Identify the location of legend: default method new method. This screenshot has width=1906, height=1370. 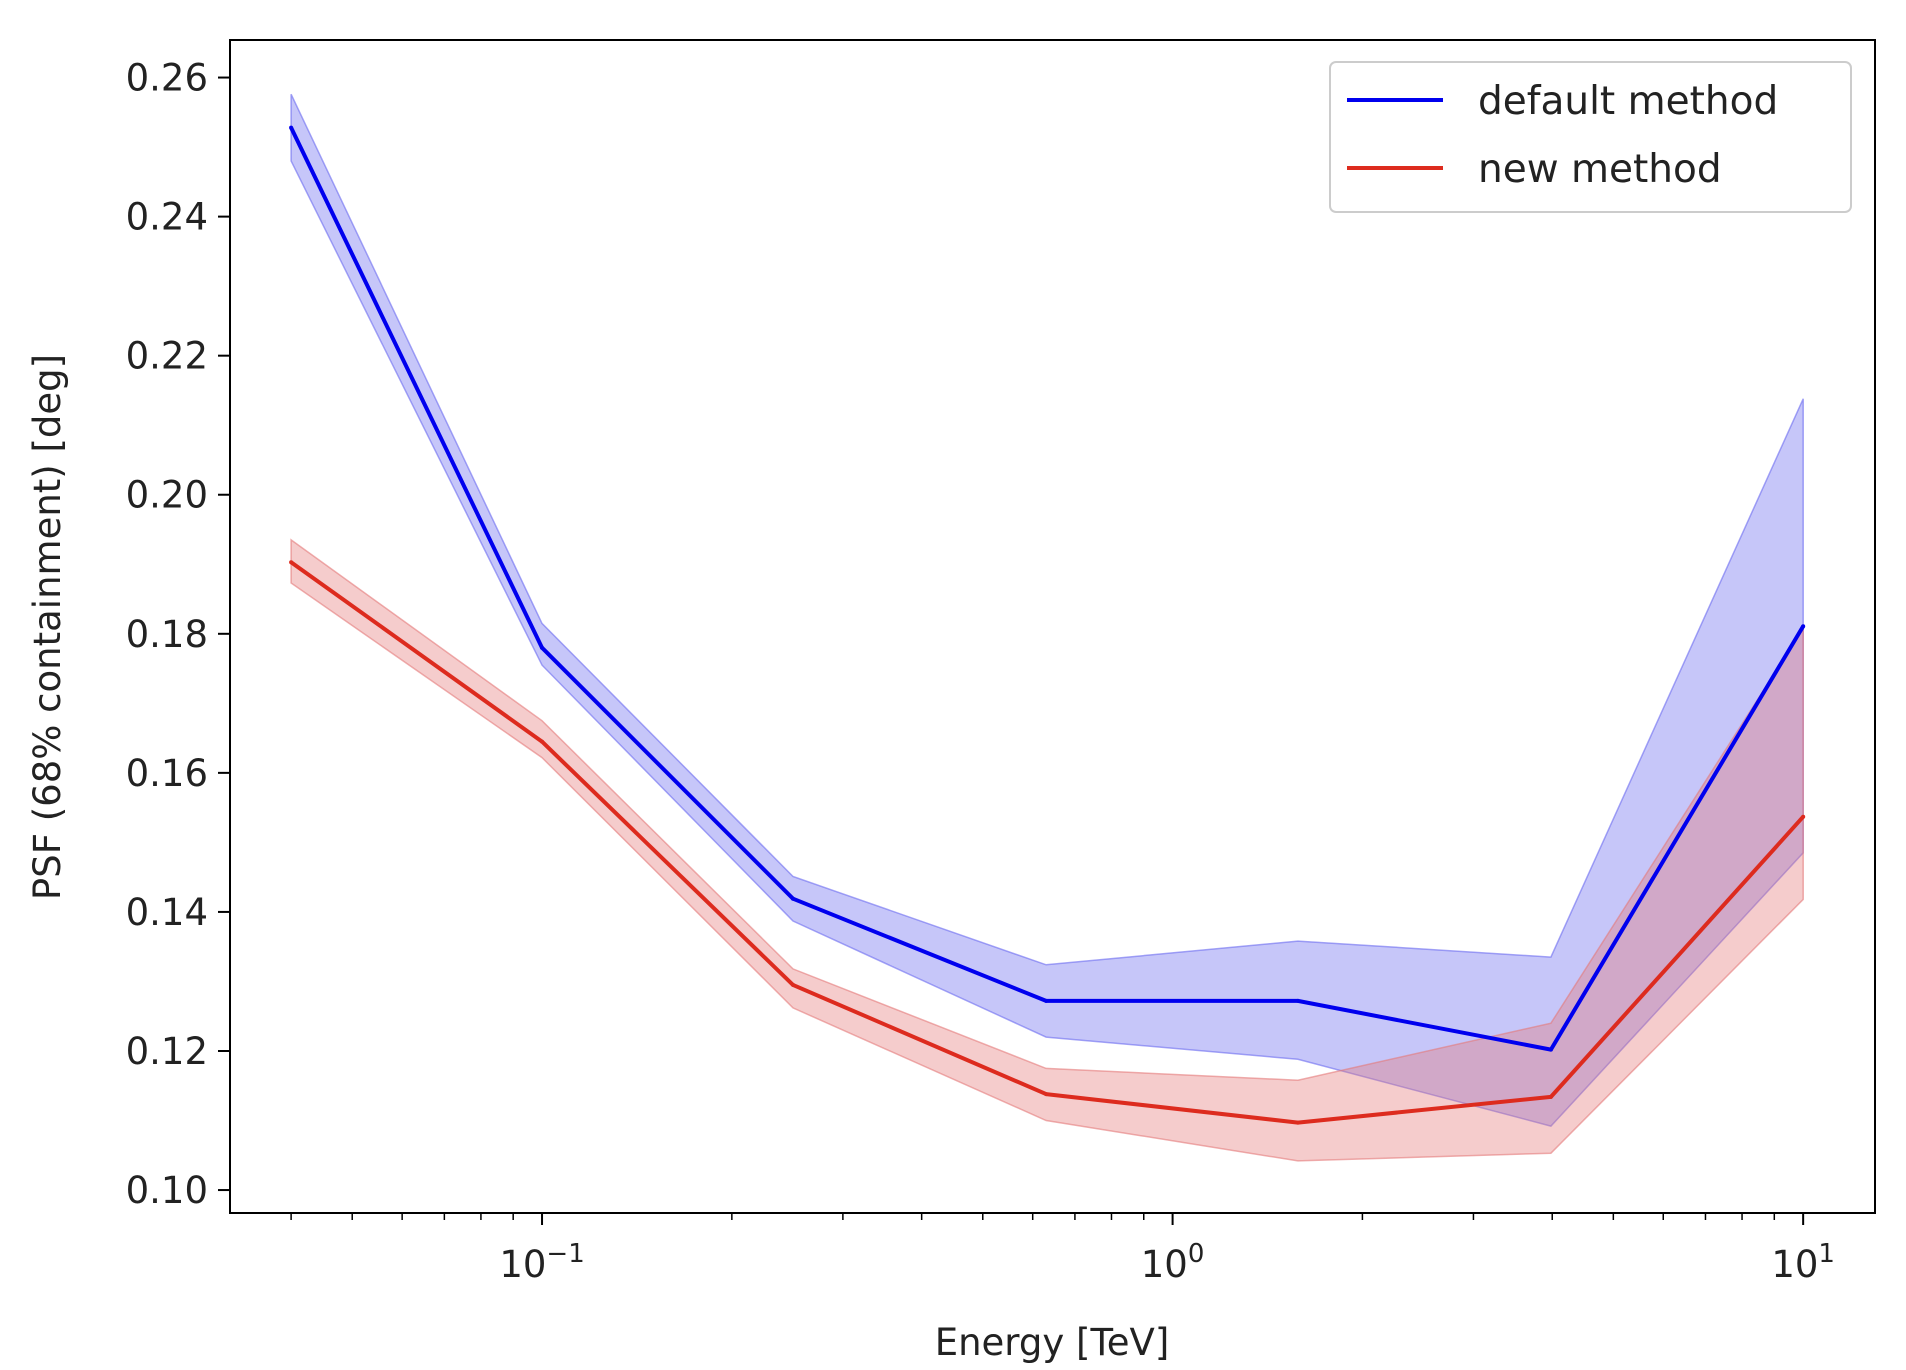
(1590, 137).